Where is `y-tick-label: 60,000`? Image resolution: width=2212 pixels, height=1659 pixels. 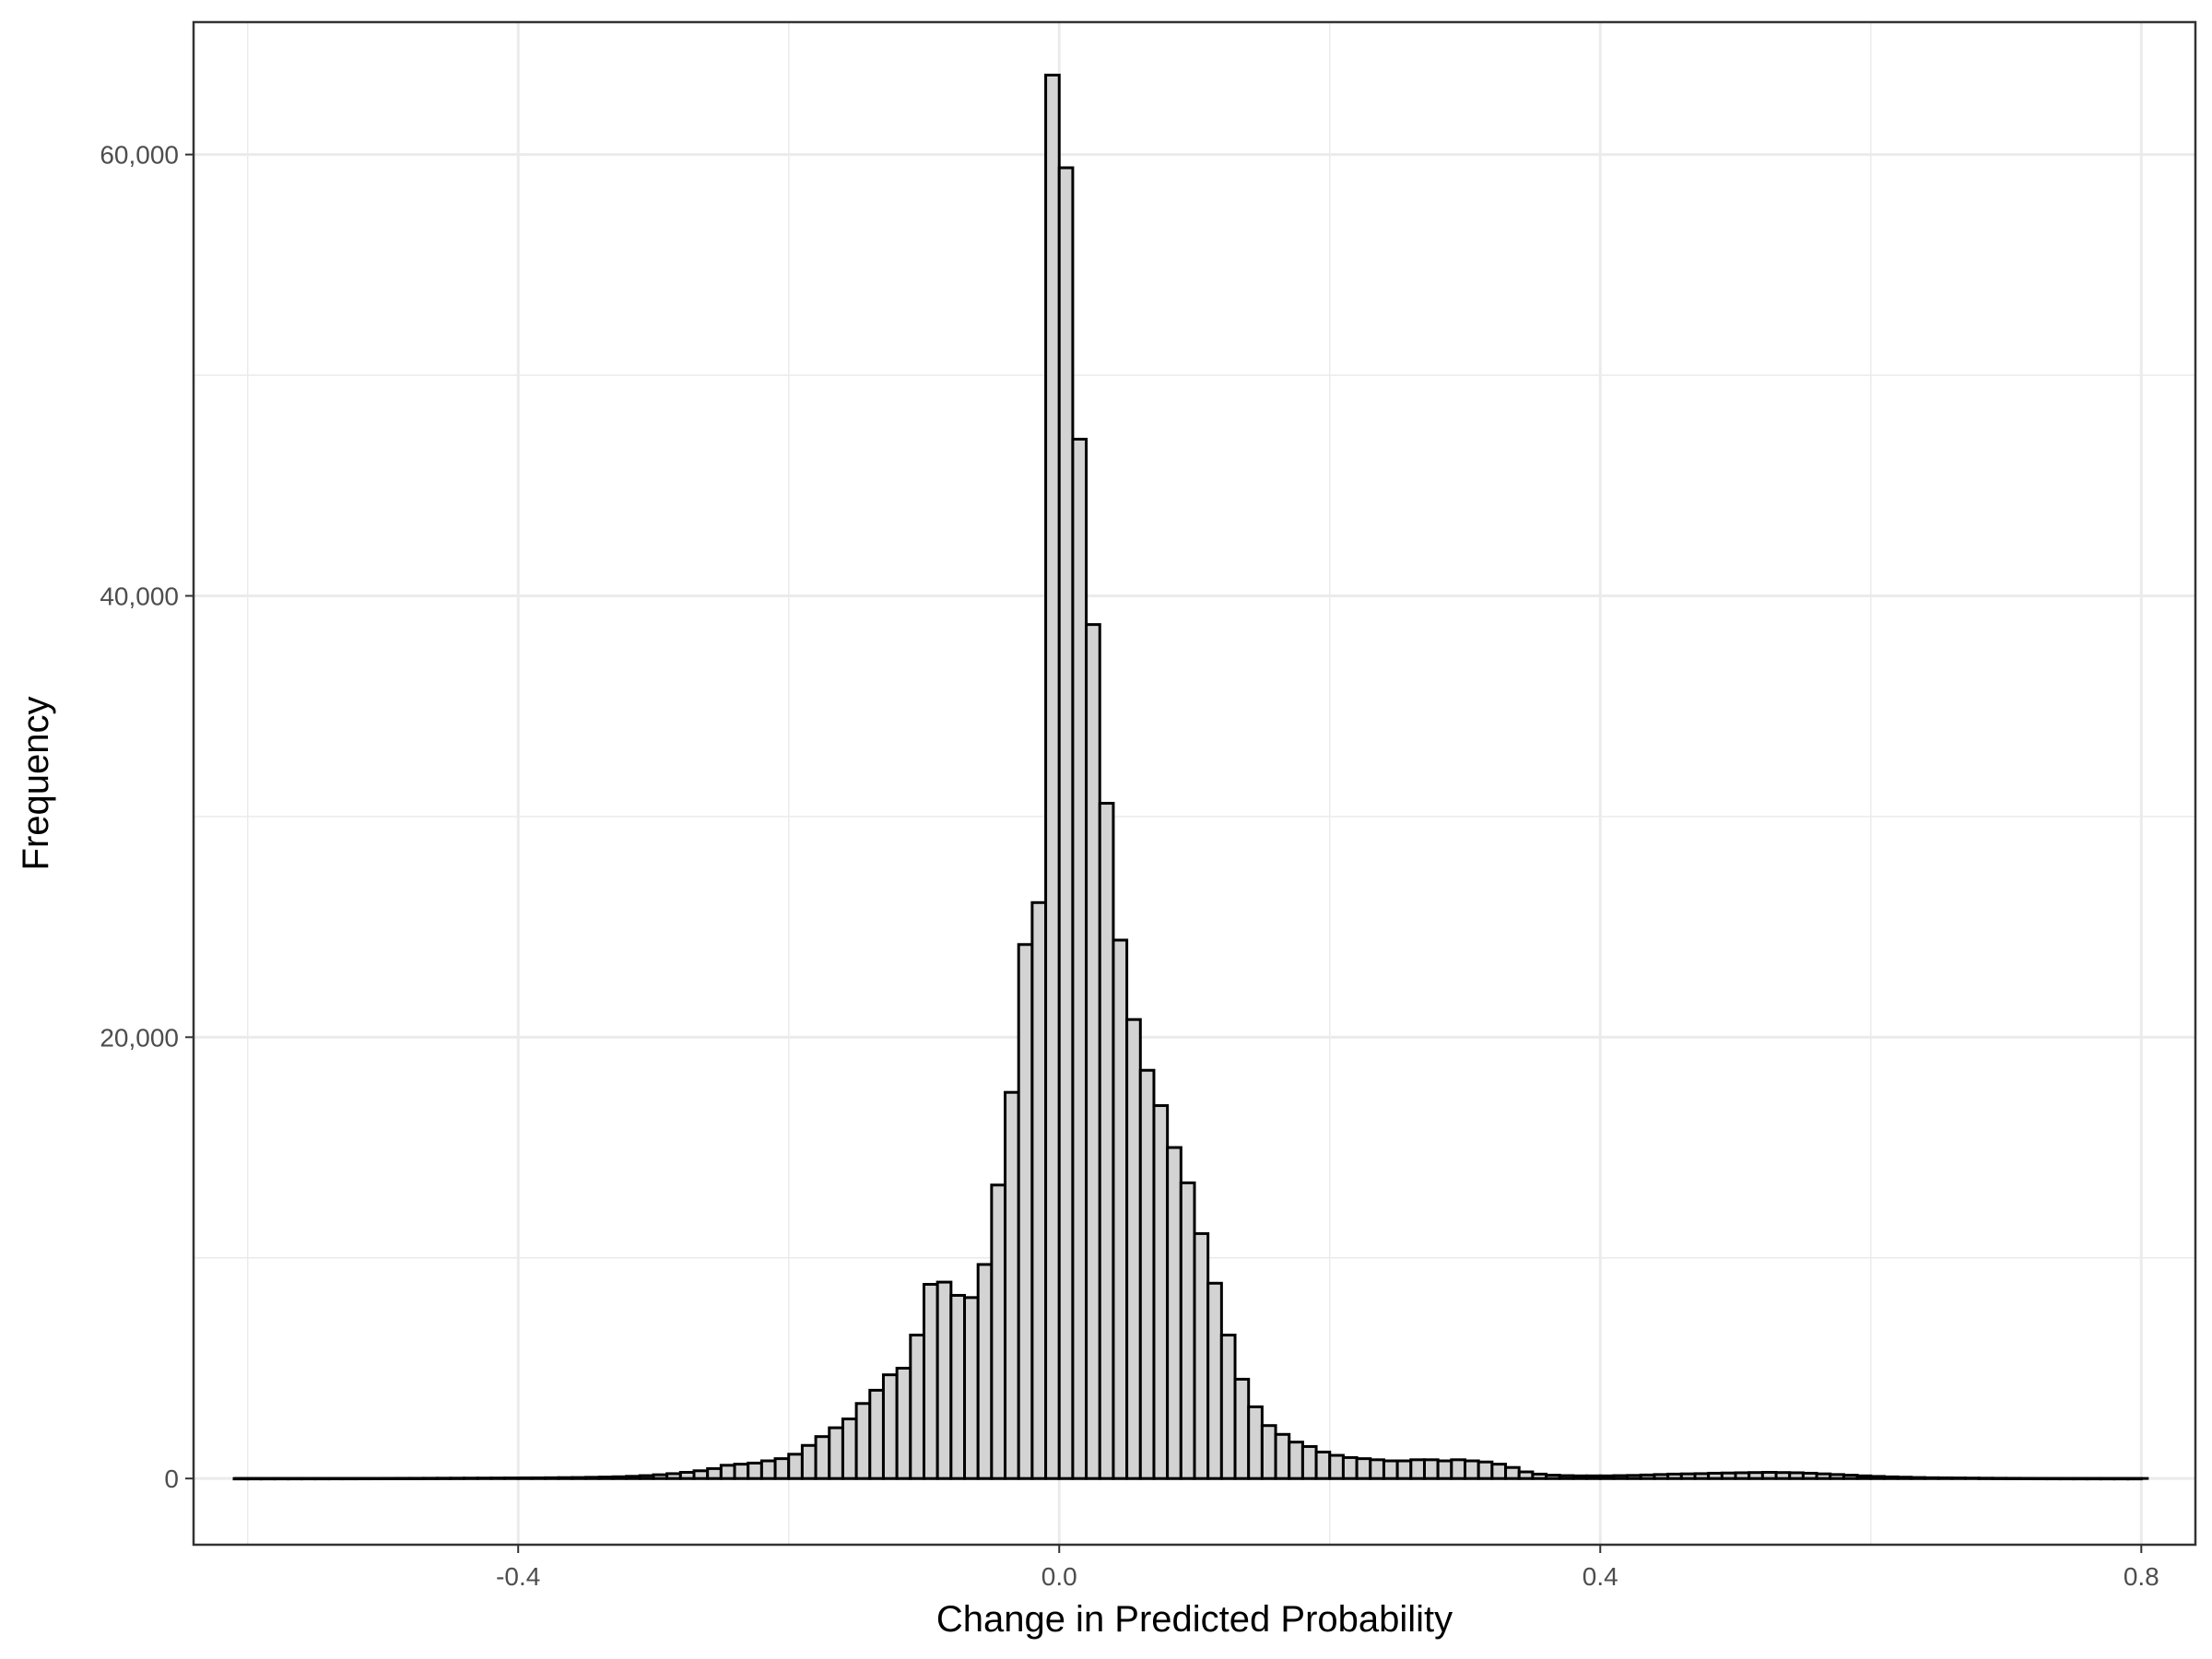 y-tick-label: 60,000 is located at coordinates (139, 155).